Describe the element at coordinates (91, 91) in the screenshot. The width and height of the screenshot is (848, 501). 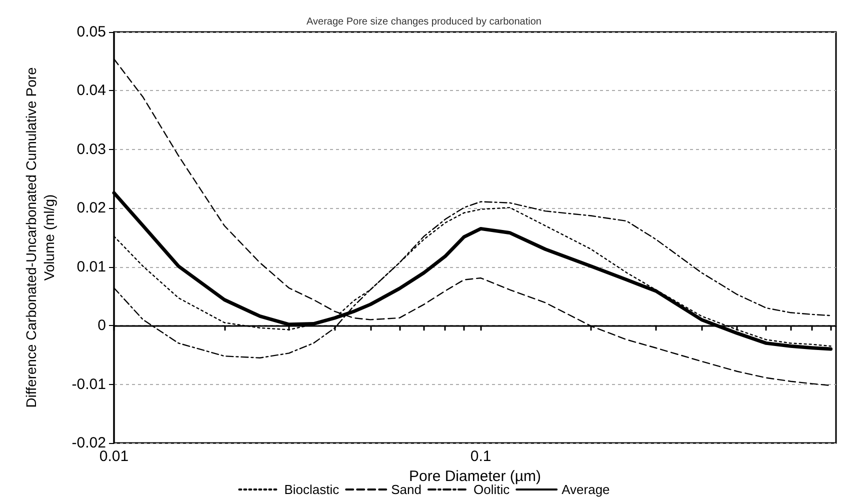
I see `y-tick-label: 0.04` at that location.